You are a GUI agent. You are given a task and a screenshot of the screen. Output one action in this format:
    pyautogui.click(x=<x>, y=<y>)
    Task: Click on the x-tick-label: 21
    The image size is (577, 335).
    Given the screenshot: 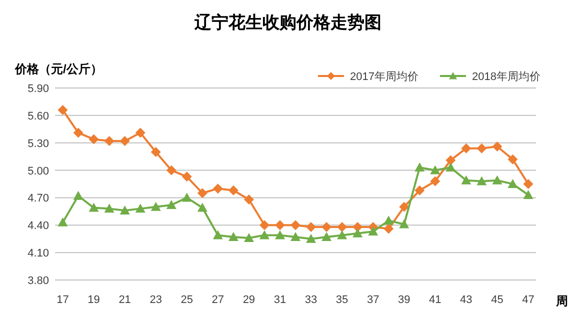 What is the action you would take?
    pyautogui.click(x=124, y=300)
    